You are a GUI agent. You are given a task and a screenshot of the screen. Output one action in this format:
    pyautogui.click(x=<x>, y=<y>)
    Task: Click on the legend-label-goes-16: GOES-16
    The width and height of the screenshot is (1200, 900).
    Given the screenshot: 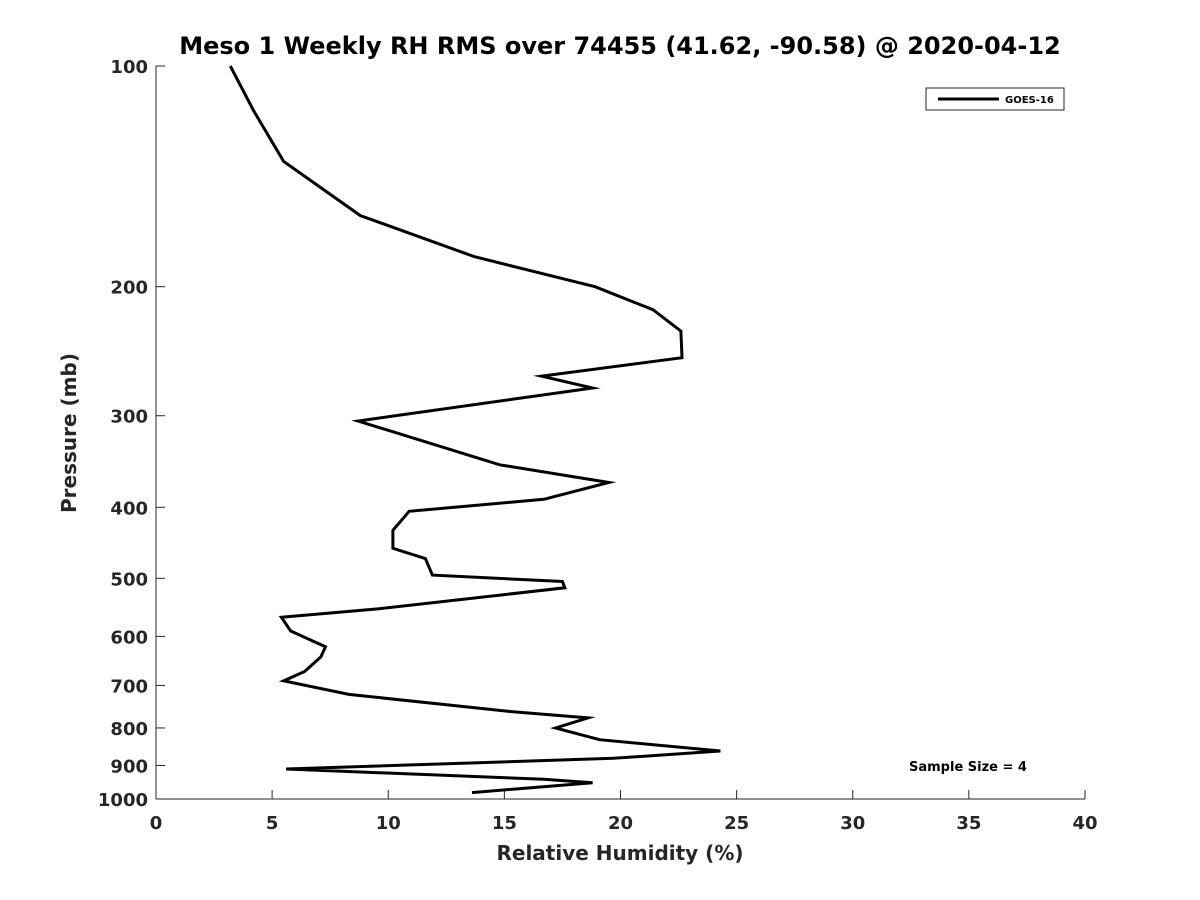 What is the action you would take?
    pyautogui.click(x=1029, y=100)
    